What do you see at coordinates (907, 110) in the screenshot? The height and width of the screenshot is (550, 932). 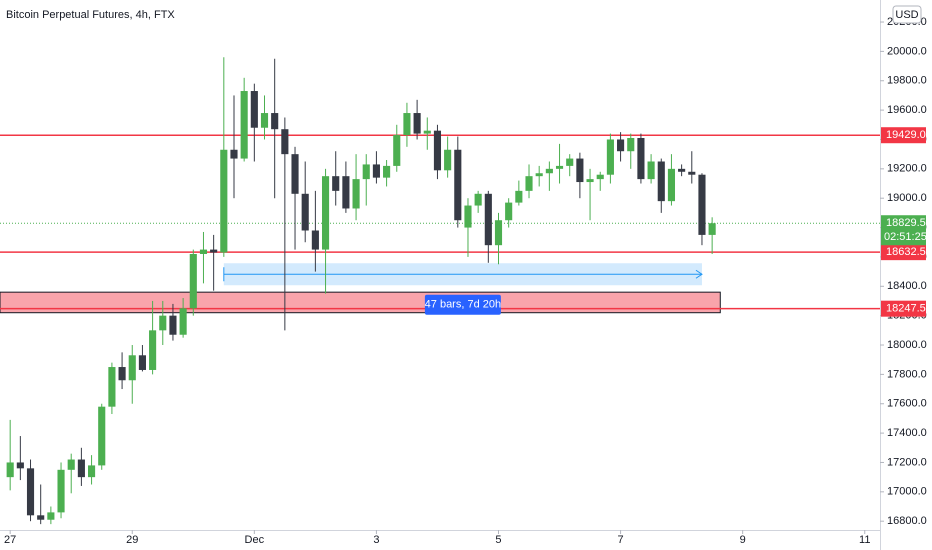 I see `y-tick-label: 19600.0` at bounding box center [907, 110].